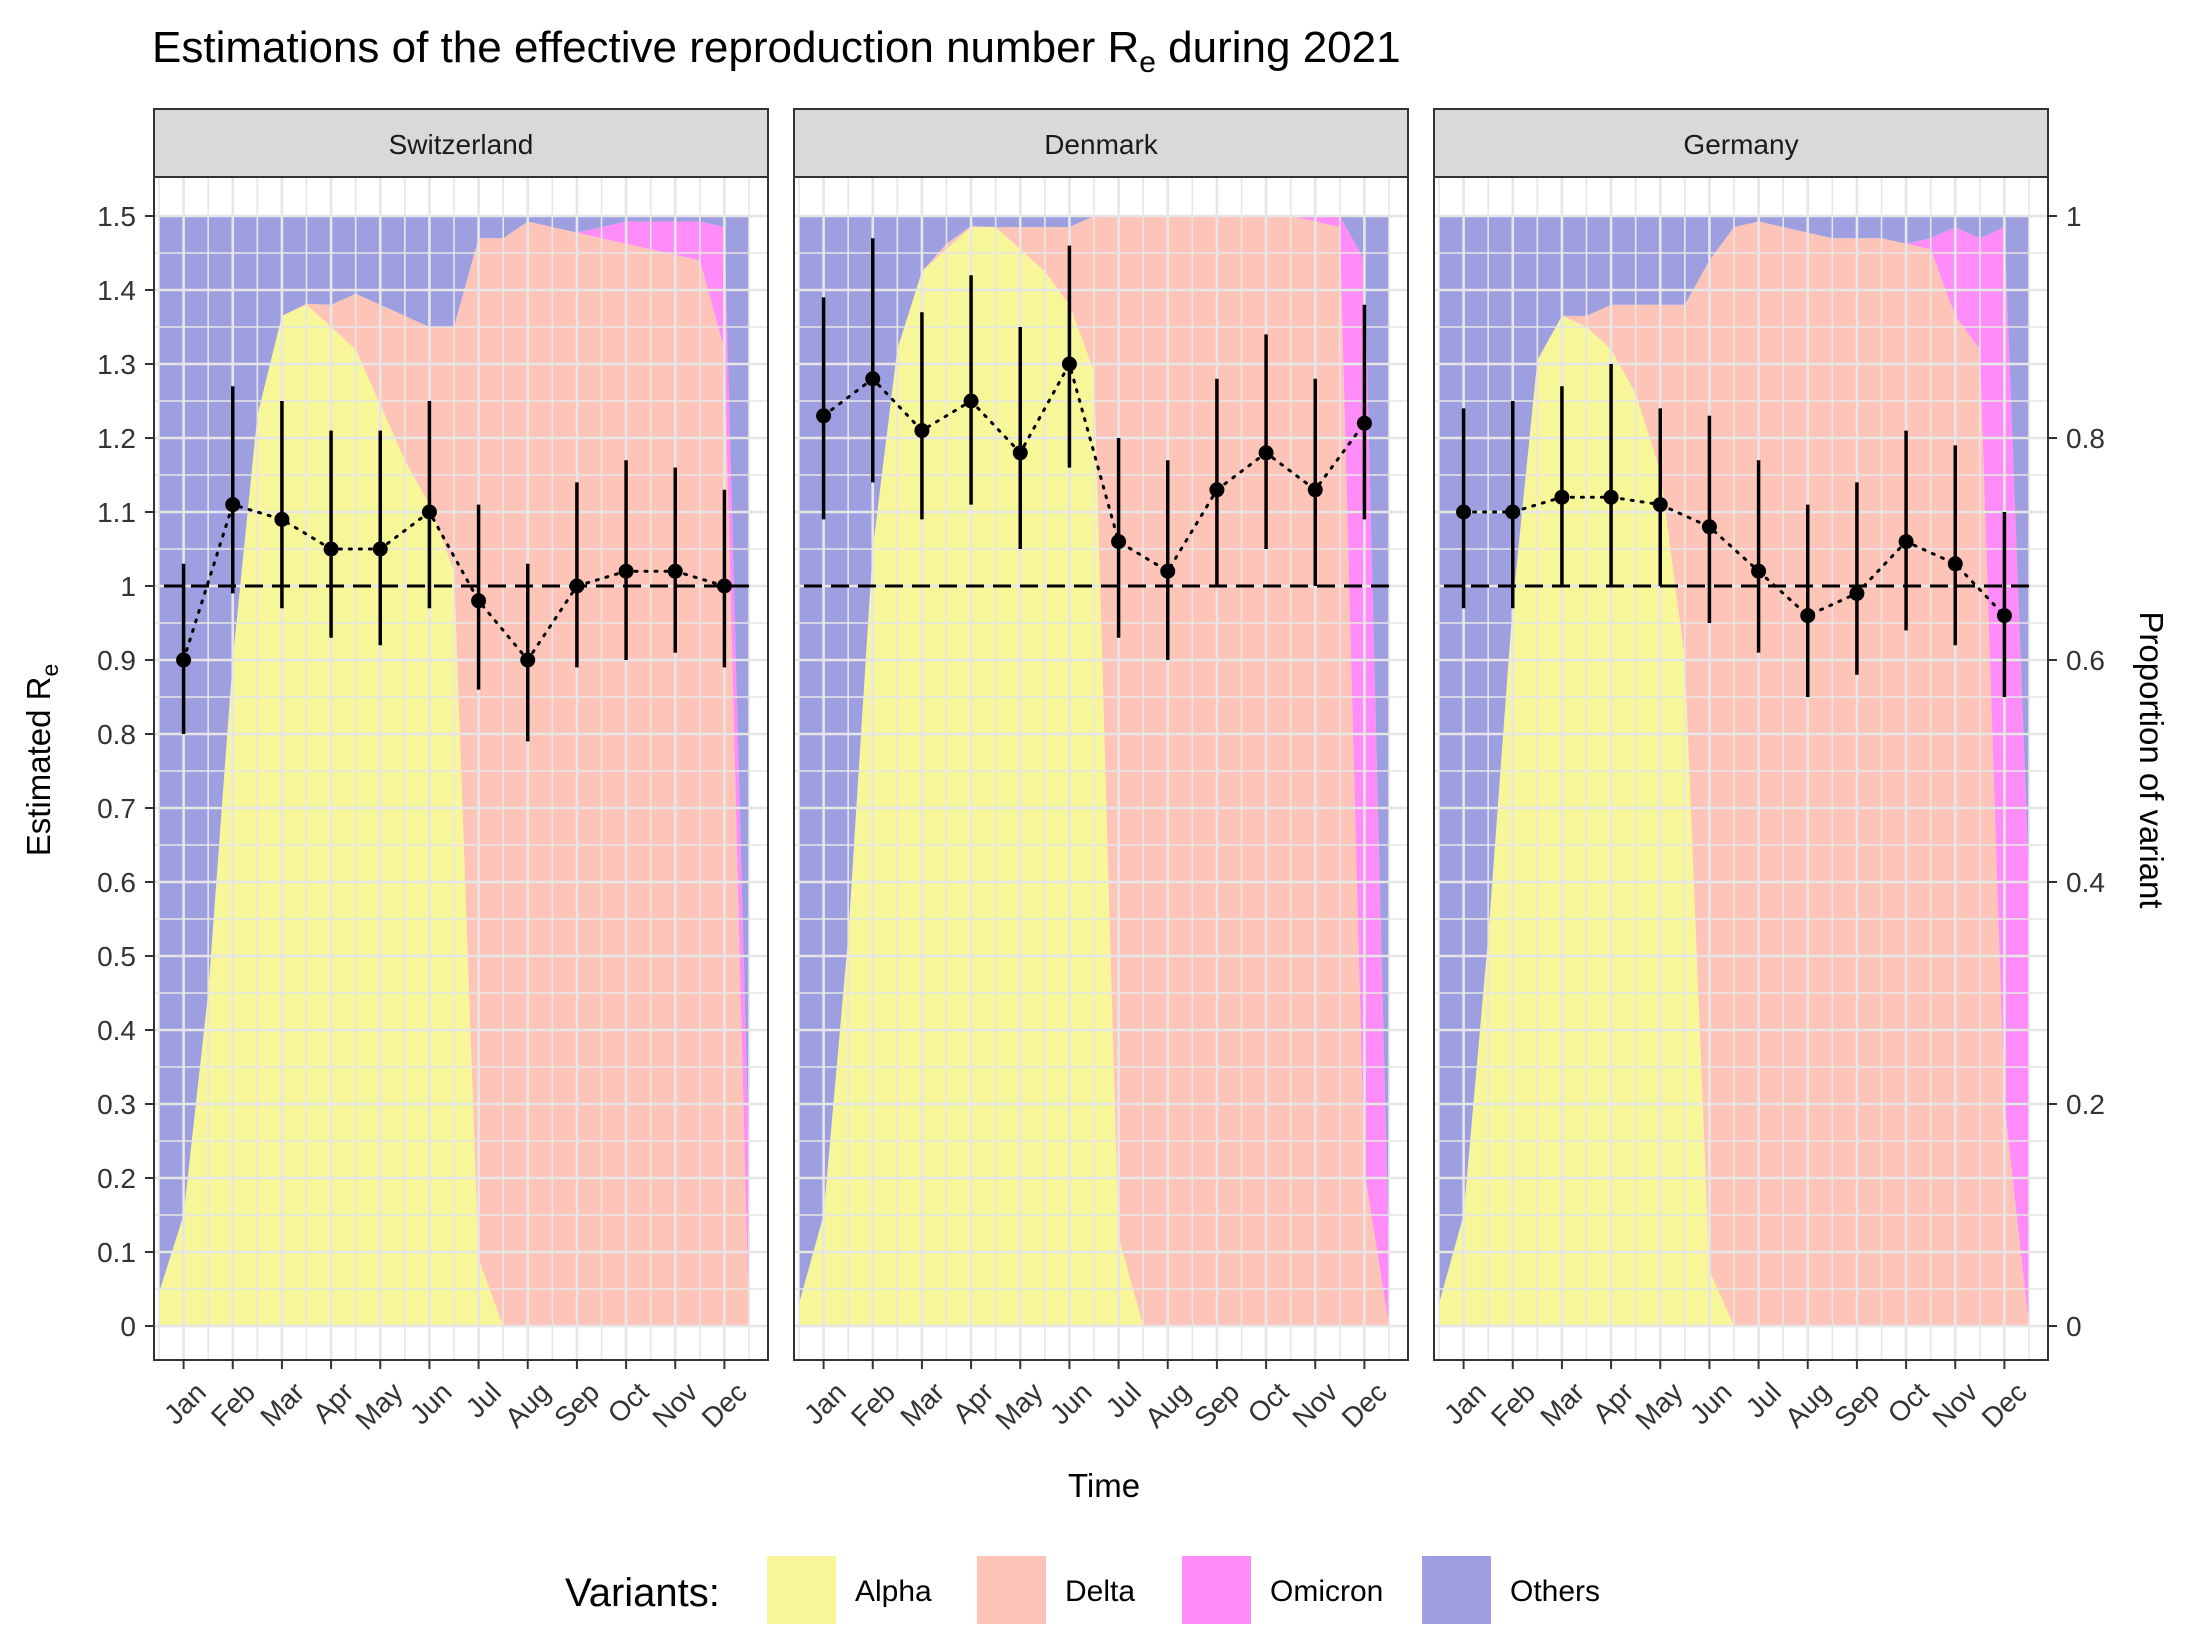 This screenshot has height=1642, width=2190. What do you see at coordinates (1555, 1591) in the screenshot?
I see `legend-label: Others` at bounding box center [1555, 1591].